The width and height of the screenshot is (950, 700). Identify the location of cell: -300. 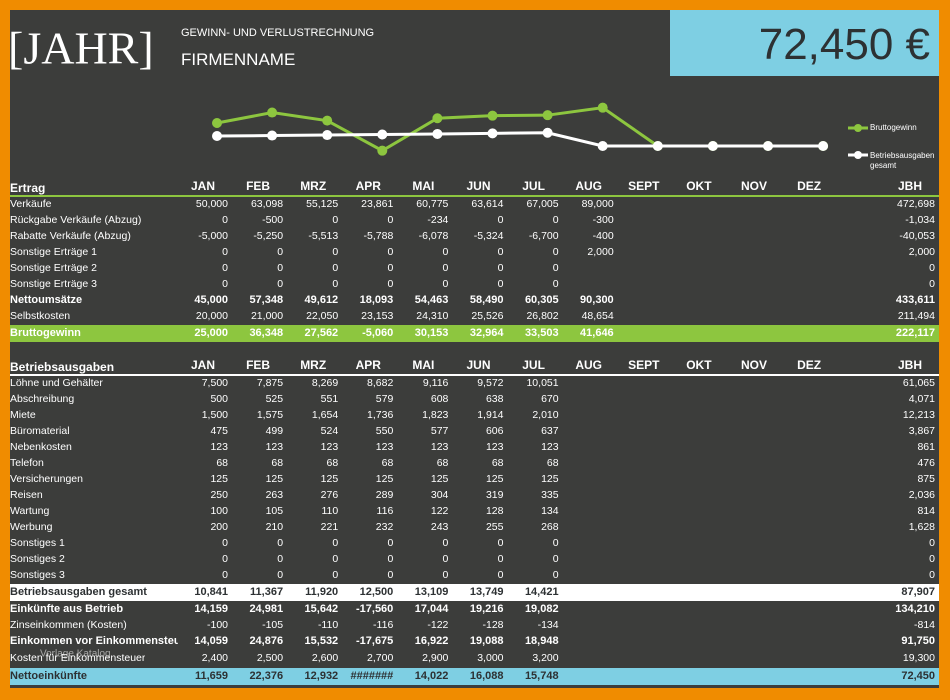
(603, 220).